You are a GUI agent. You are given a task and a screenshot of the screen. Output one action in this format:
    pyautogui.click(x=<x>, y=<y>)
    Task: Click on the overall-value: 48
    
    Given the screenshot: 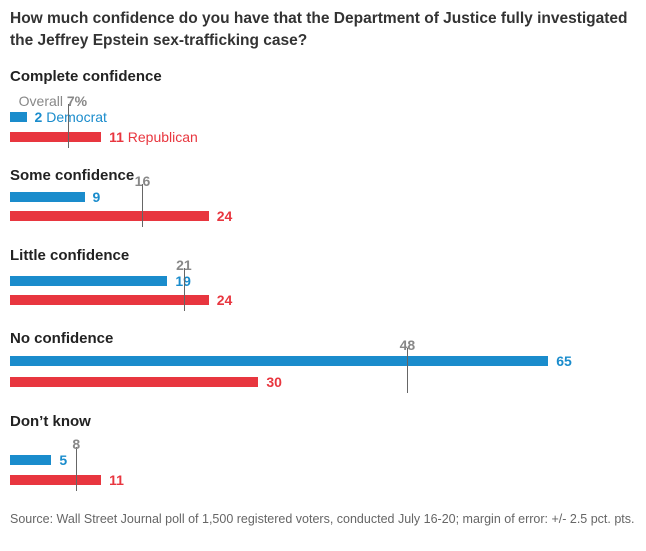 What is the action you would take?
    pyautogui.click(x=407, y=345)
    